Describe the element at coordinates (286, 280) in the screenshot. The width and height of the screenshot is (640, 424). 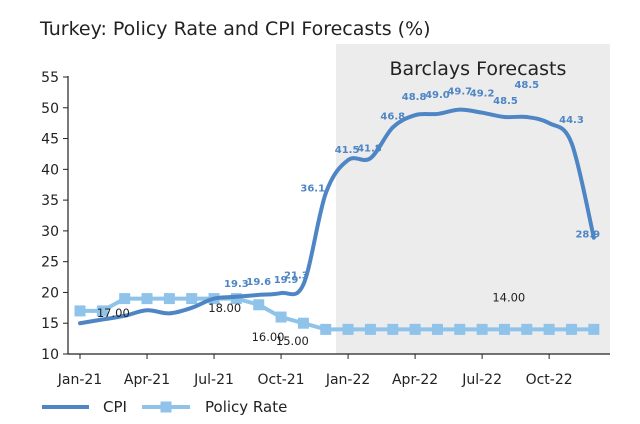
I see `cpi-data-label: 19.9` at that location.